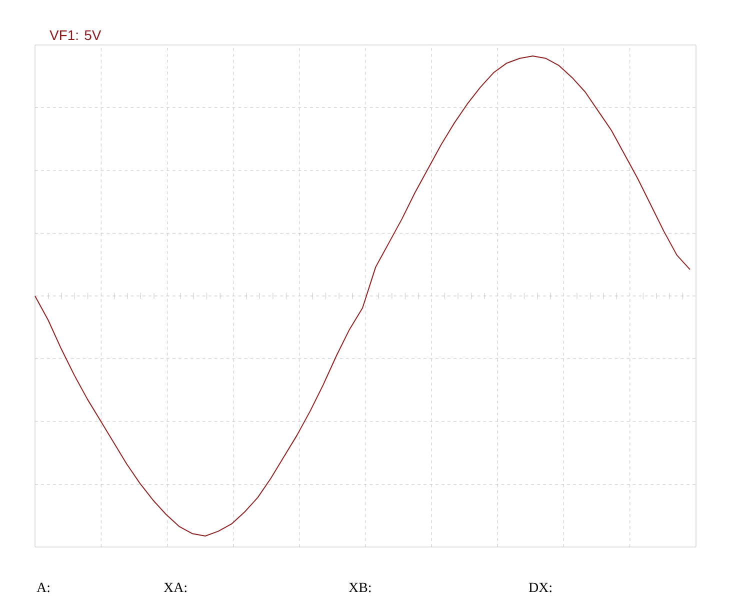 Image resolution: width=733 pixels, height=600 pixels. Describe the element at coordinates (76, 35) in the screenshot. I see `chart-title: VF1: 5V` at that location.